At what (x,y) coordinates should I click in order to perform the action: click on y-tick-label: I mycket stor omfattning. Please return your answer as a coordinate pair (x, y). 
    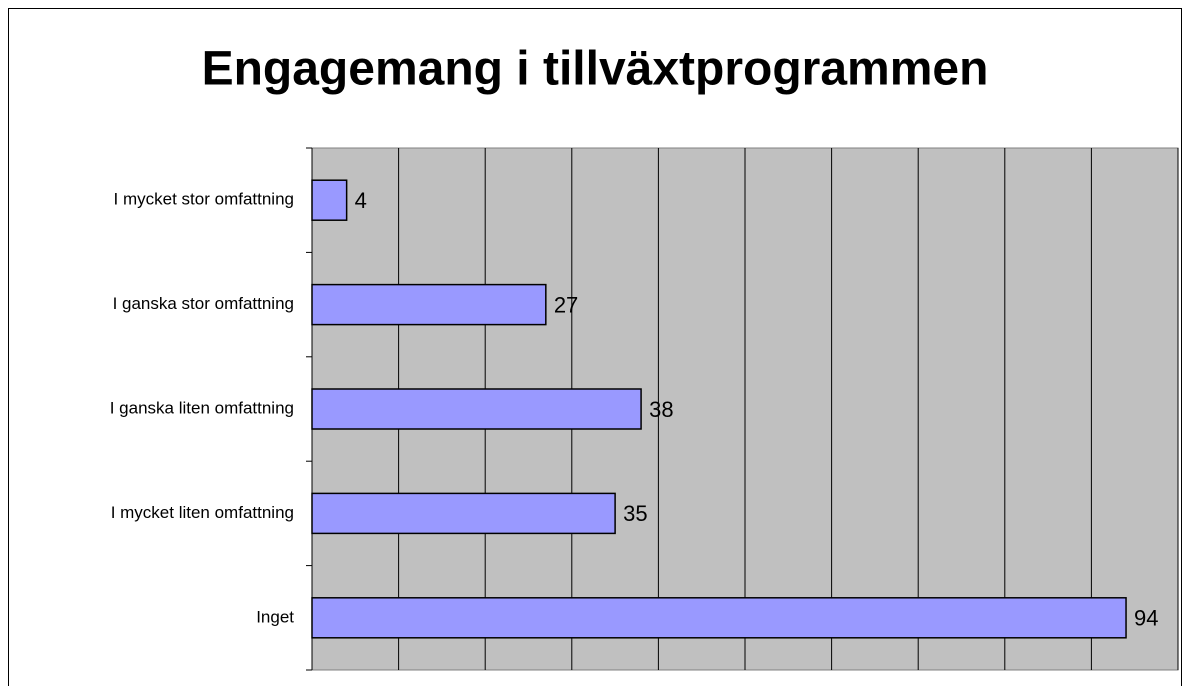
    Looking at the image, I should click on (204, 199).